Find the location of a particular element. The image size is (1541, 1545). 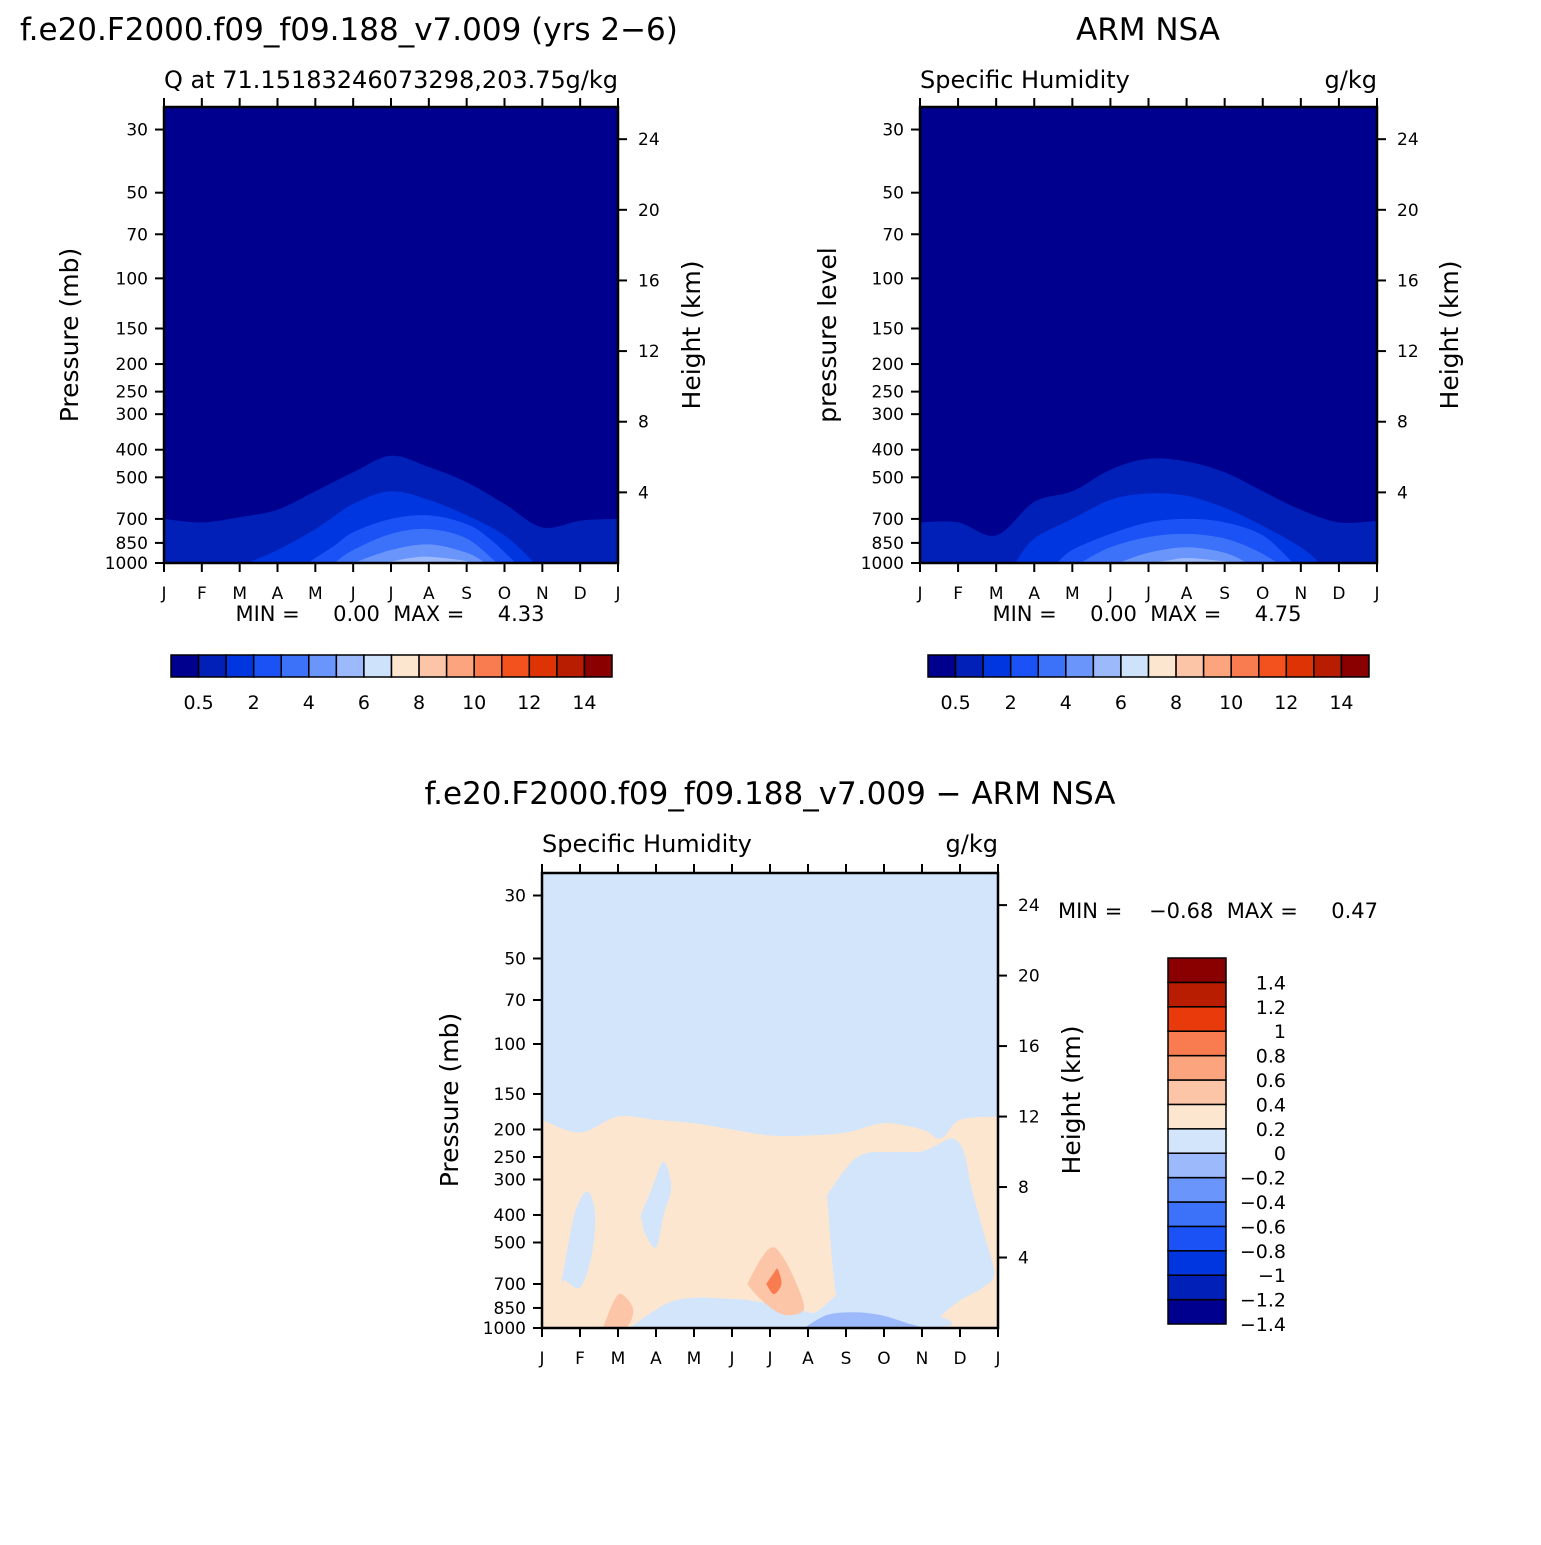

x-tick-label: F is located at coordinates (202, 594).